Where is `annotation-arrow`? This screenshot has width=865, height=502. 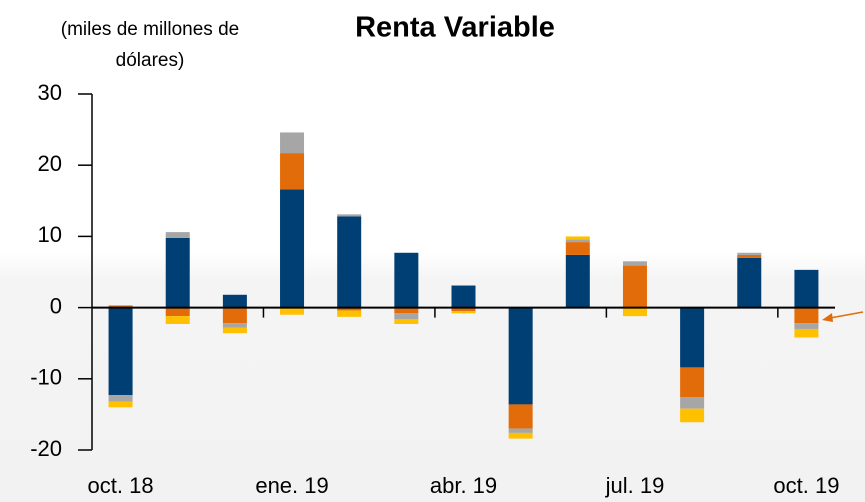 annotation-arrow is located at coordinates (843, 316).